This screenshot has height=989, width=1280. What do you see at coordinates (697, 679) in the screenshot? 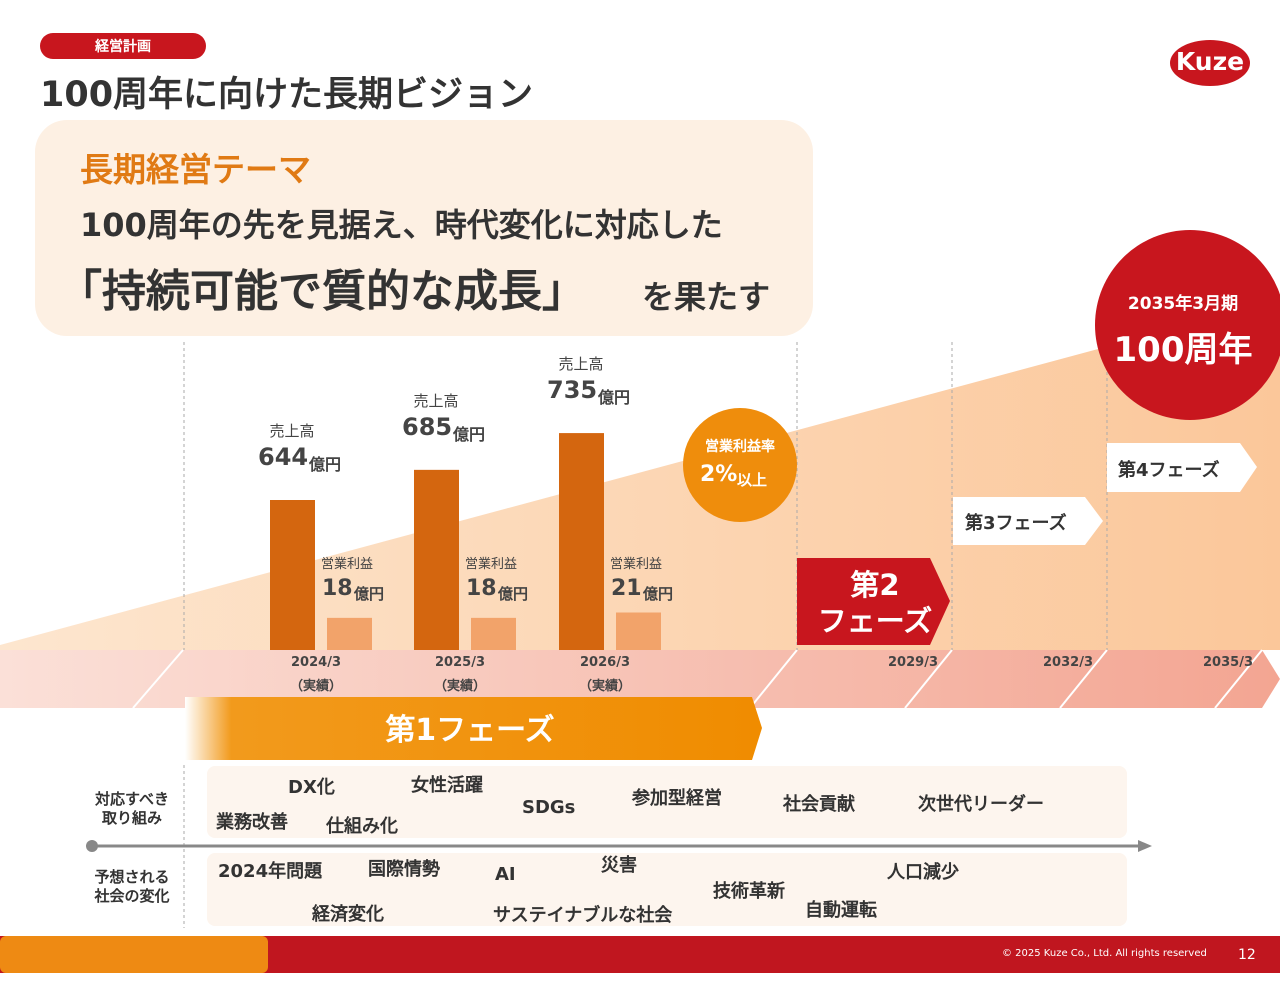
I see `band-dividers` at bounding box center [697, 679].